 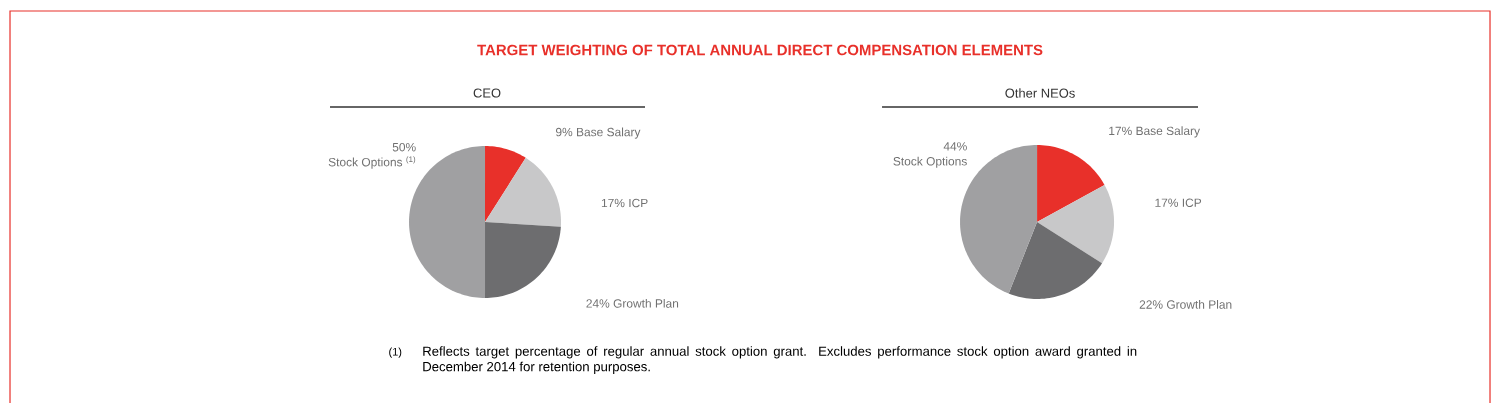 What do you see at coordinates (564, 132) in the screenshot?
I see `data-label: 9%` at bounding box center [564, 132].